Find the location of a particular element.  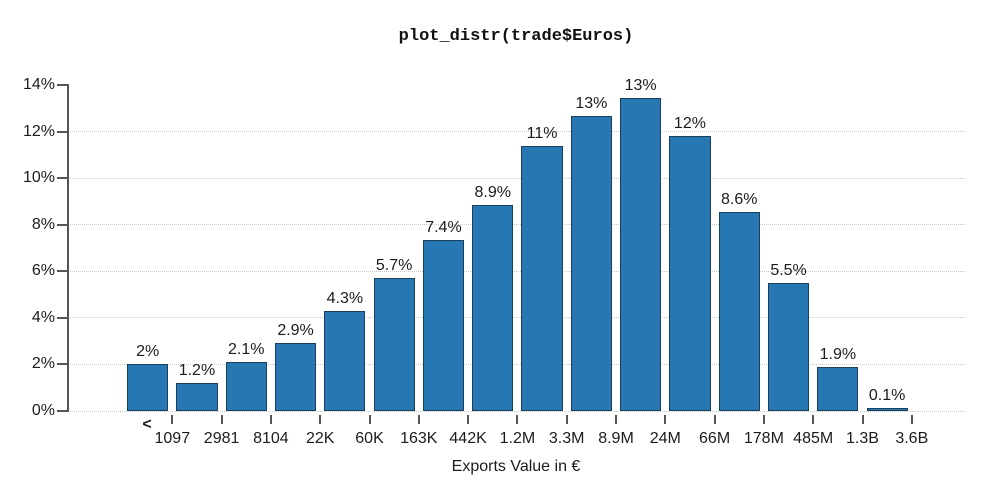

x-tick-label: 22K is located at coordinates (320, 438).